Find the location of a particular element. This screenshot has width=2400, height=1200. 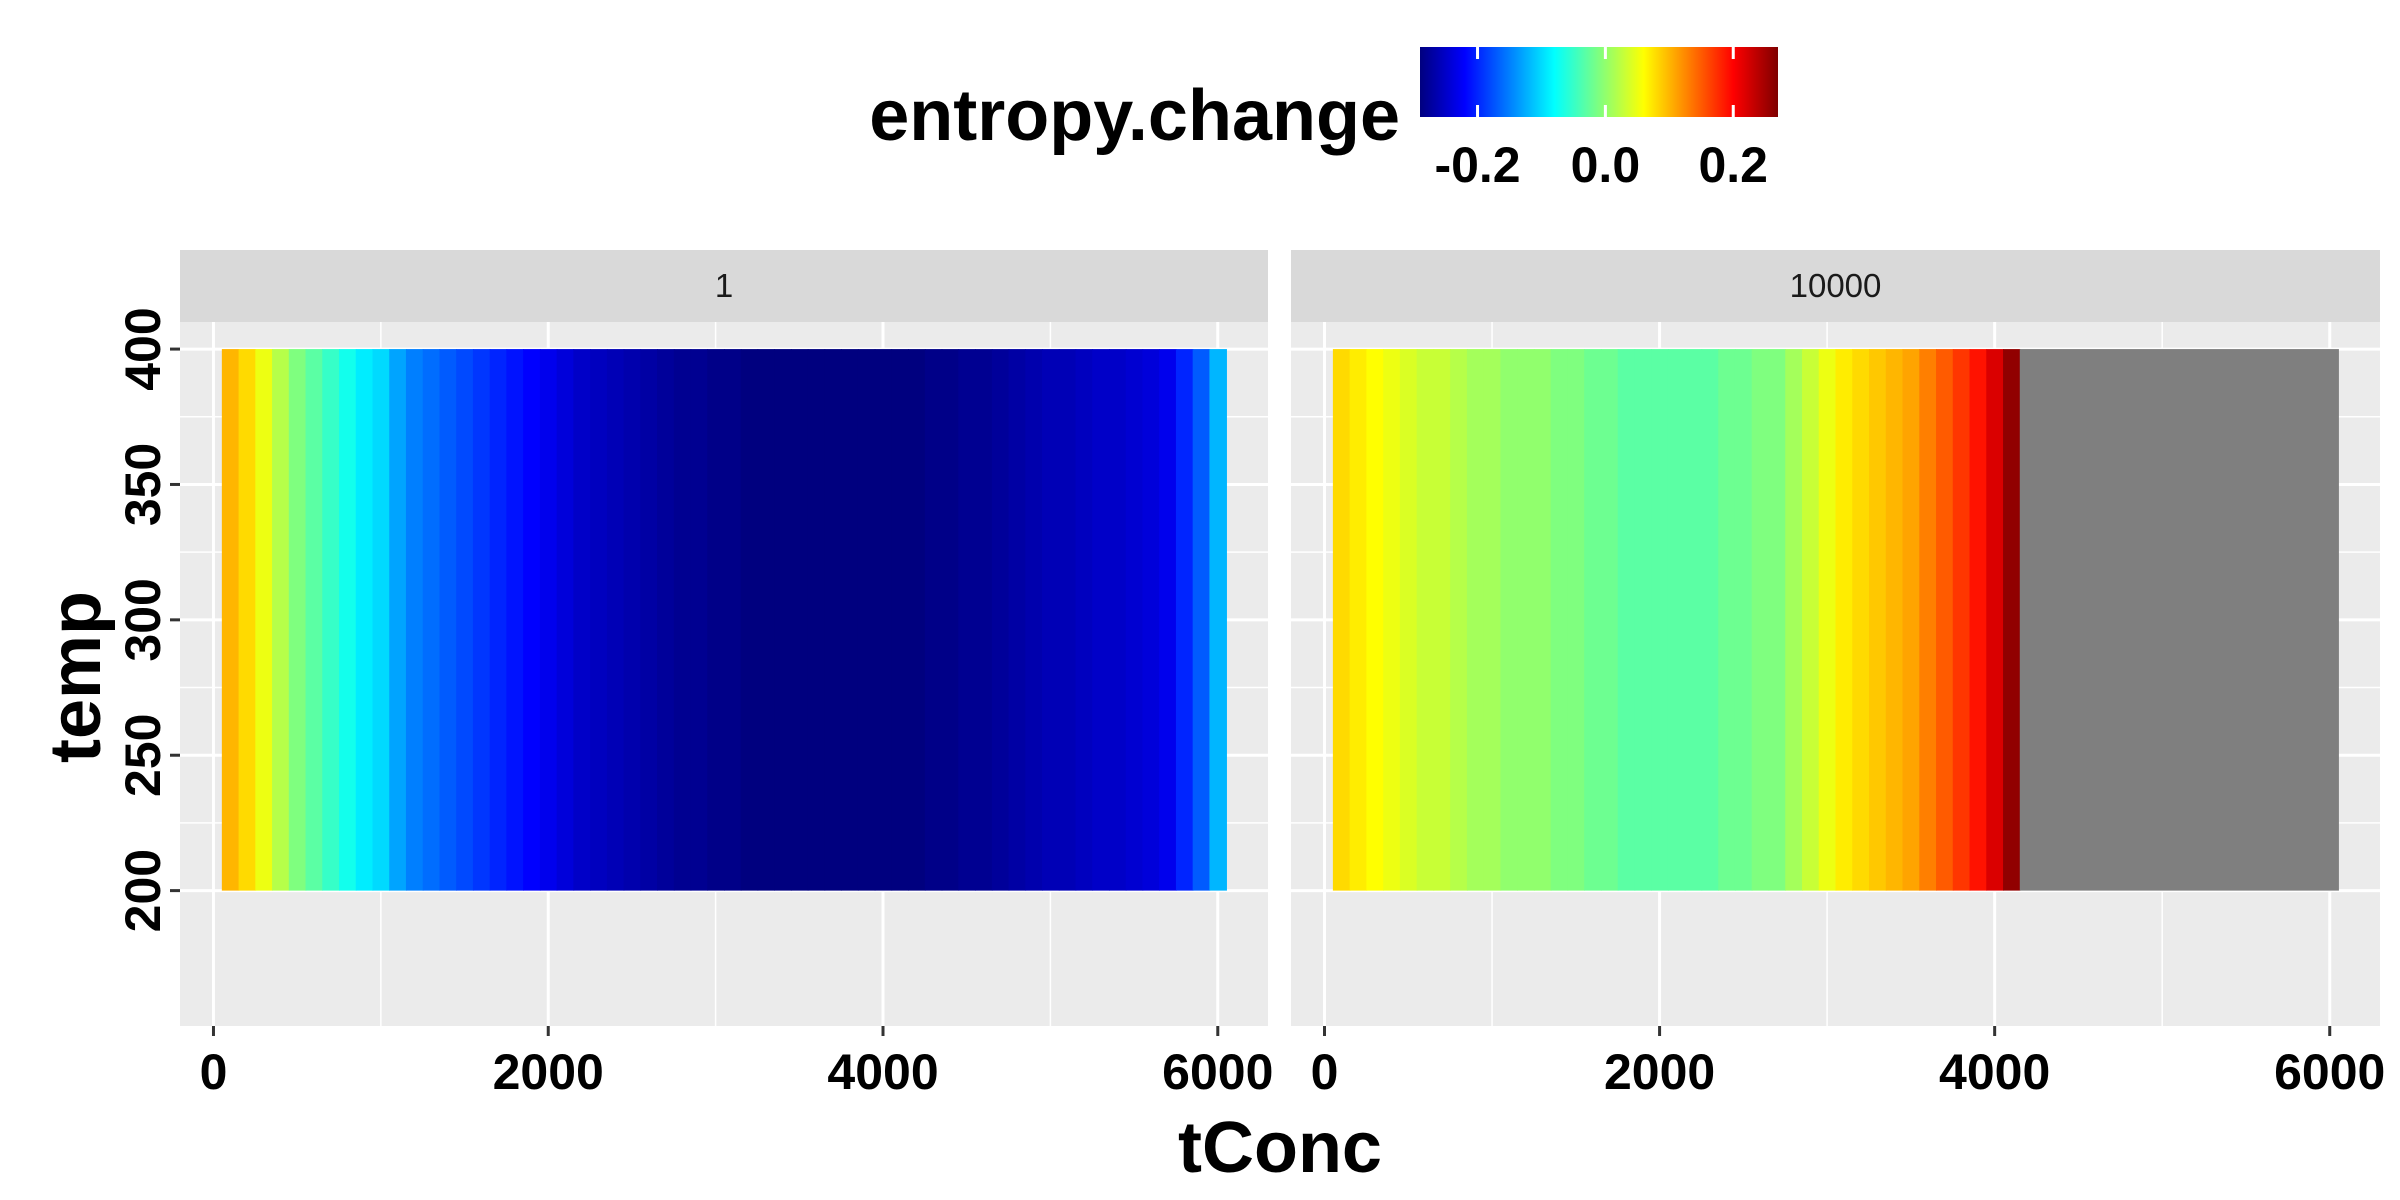

y-tick-label: 350 is located at coordinates (143, 484).